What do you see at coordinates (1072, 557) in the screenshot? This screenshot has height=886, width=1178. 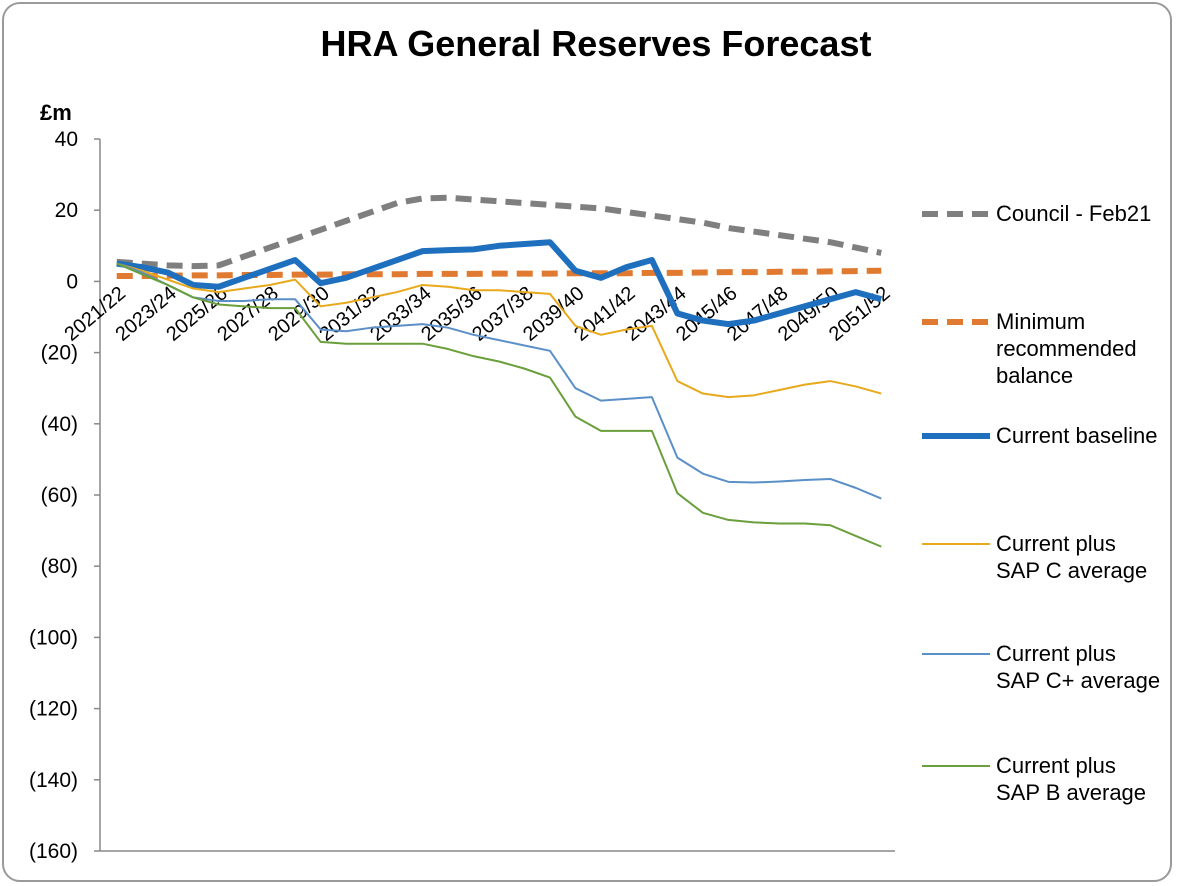 I see `legend-label: Current plus SAP C average` at bounding box center [1072, 557].